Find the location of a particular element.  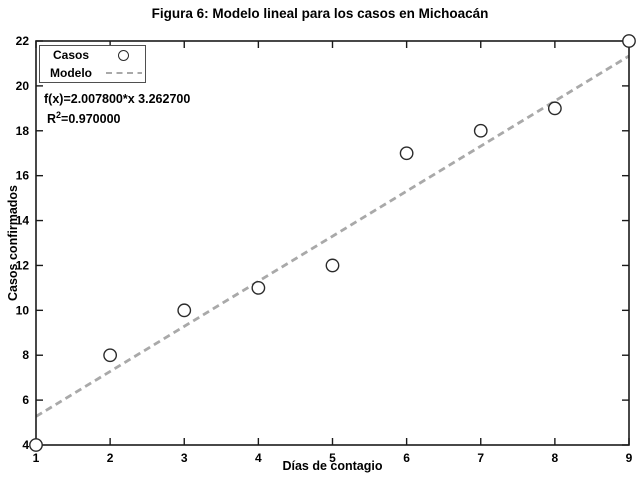

model-equation: f(x)=2.007800*x 3.262700 R2=0.970000 is located at coordinates (117, 109).